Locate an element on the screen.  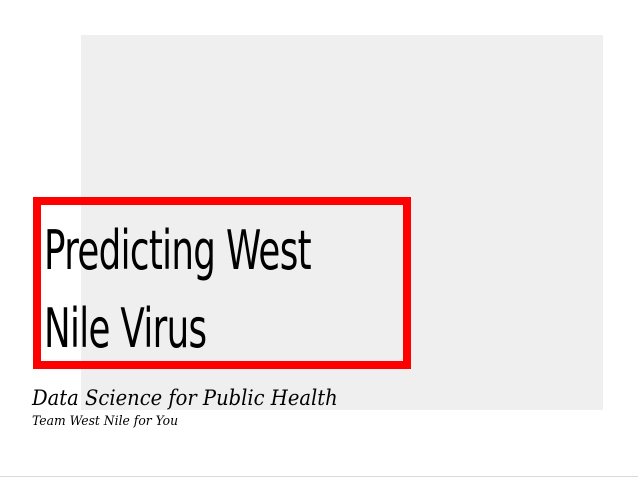
title-line-1: Predicting West is located at coordinates (178, 250).